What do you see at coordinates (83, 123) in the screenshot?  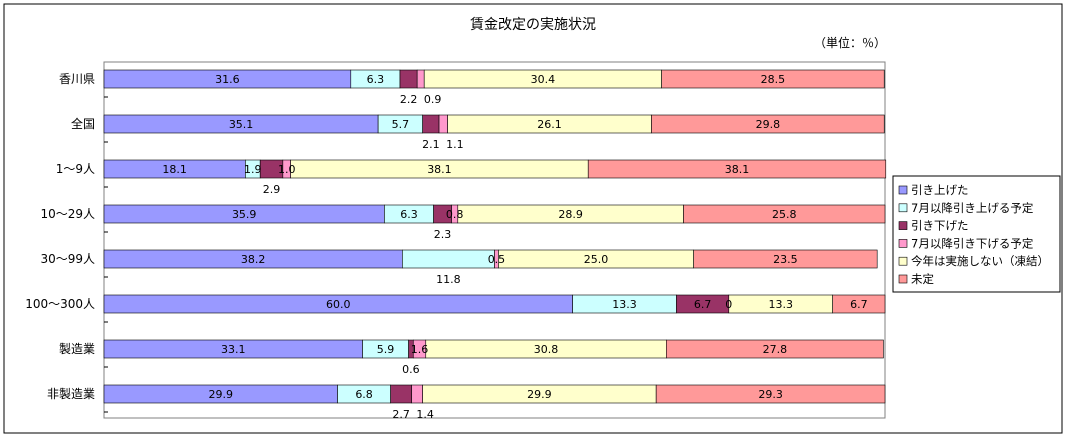 I see `category-label: 全国` at bounding box center [83, 123].